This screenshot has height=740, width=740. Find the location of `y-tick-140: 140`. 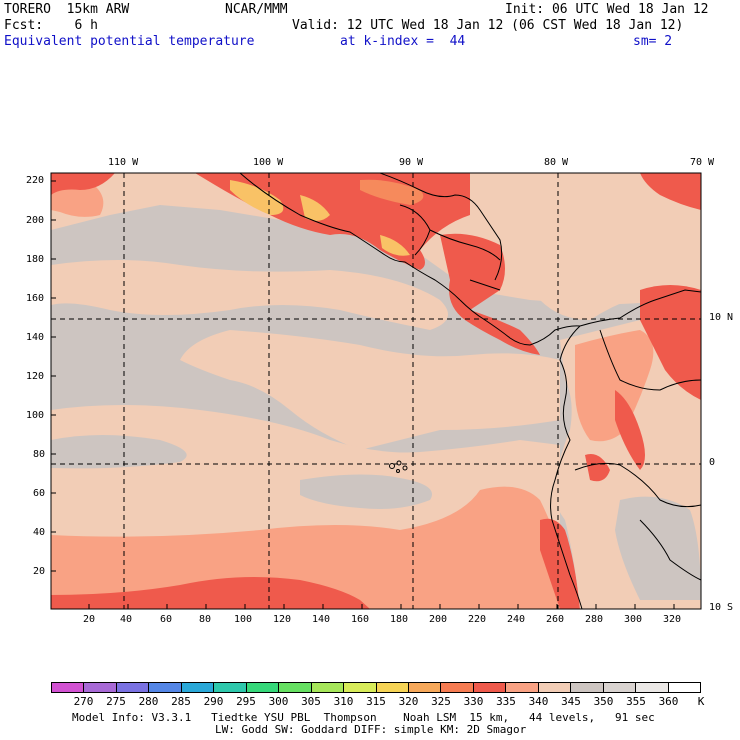

y-tick-140: 140 is located at coordinates (35, 337).